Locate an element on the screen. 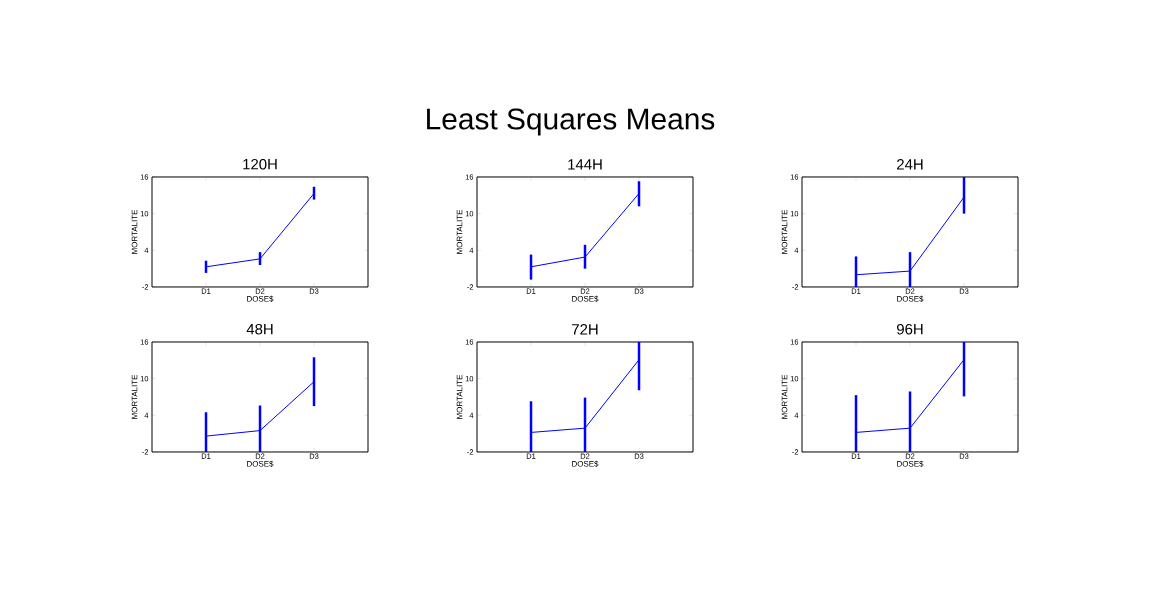  chart-title: 72H is located at coordinates (585, 329).